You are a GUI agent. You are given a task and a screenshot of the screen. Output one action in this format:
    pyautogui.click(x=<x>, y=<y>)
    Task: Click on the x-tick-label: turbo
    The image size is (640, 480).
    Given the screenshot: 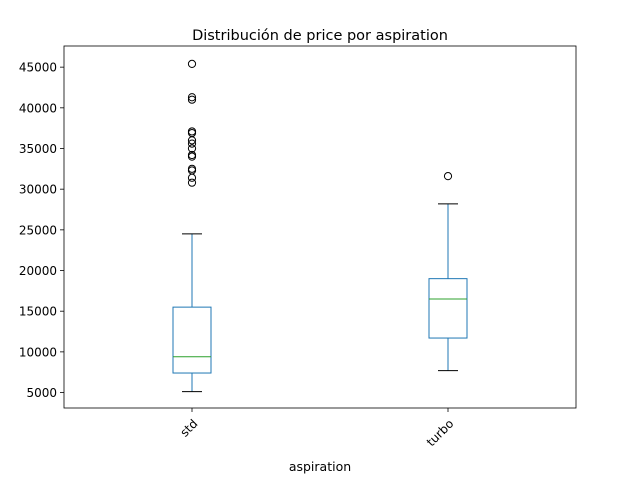 What is the action you would take?
    pyautogui.click(x=440, y=433)
    